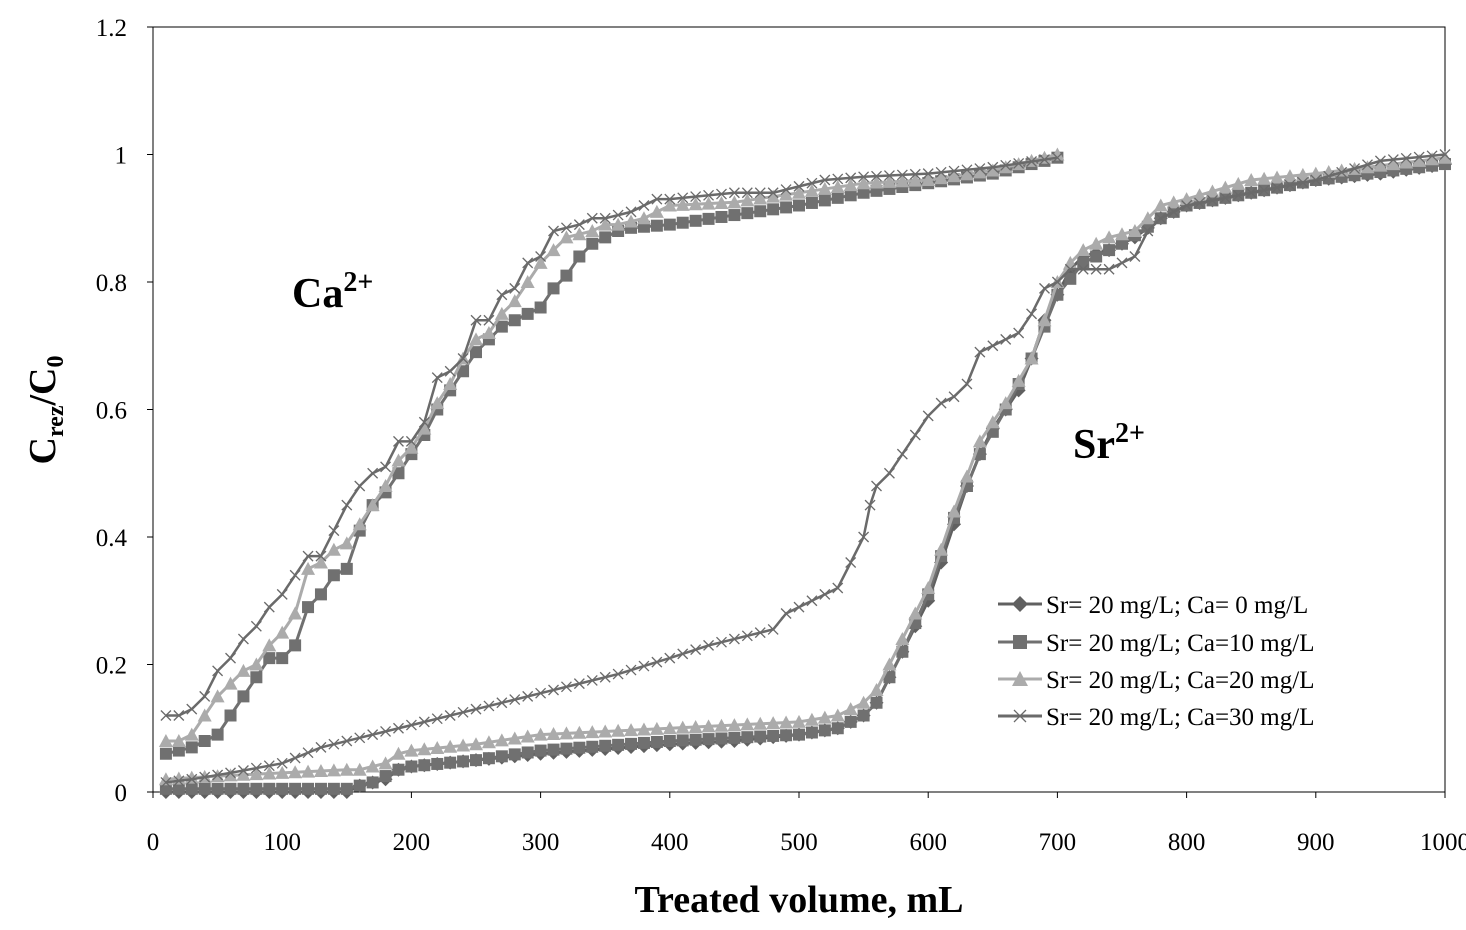  What do you see at coordinates (153, 842) in the screenshot?
I see `x-tick-label: 0` at bounding box center [153, 842].